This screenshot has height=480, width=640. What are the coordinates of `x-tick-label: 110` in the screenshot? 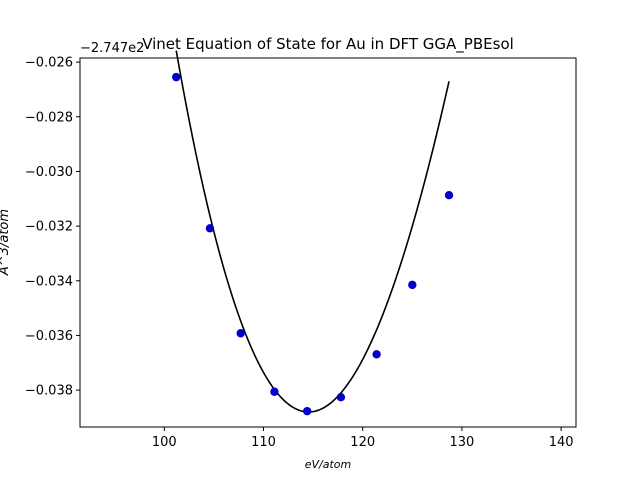 It's located at (263, 442).